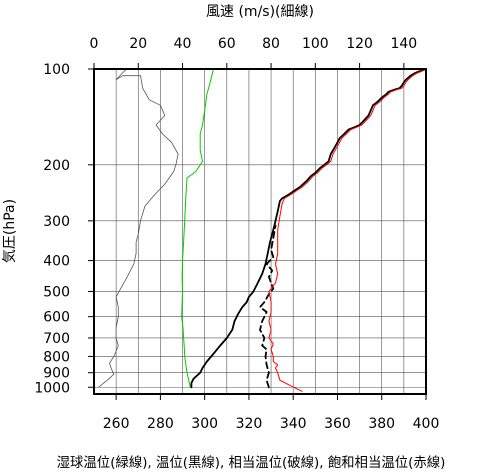 Image resolution: width=498 pixels, height=472 pixels. What do you see at coordinates (268, 306) in the screenshot?
I see `series-line-equivalent-potential-temperature` at bounding box center [268, 306].